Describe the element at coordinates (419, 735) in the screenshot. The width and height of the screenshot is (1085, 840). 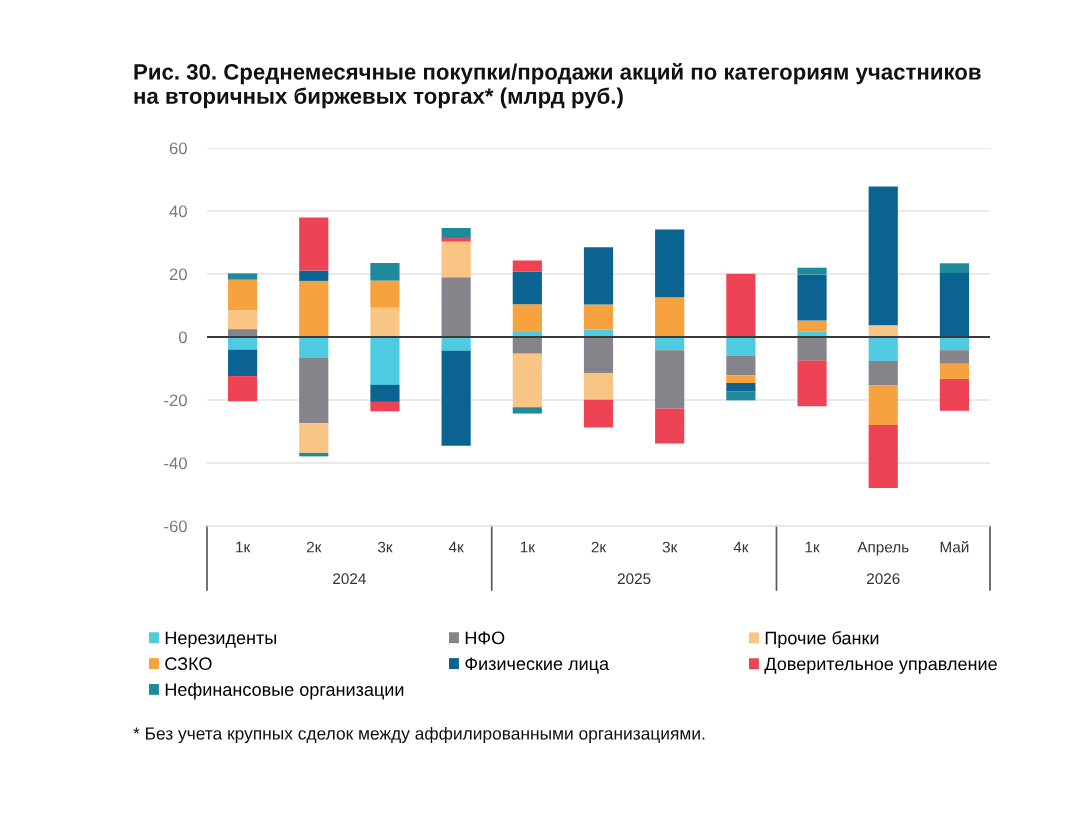
I see `text: * Без учета крупных сделок между аффилированными организациями.` at that location.